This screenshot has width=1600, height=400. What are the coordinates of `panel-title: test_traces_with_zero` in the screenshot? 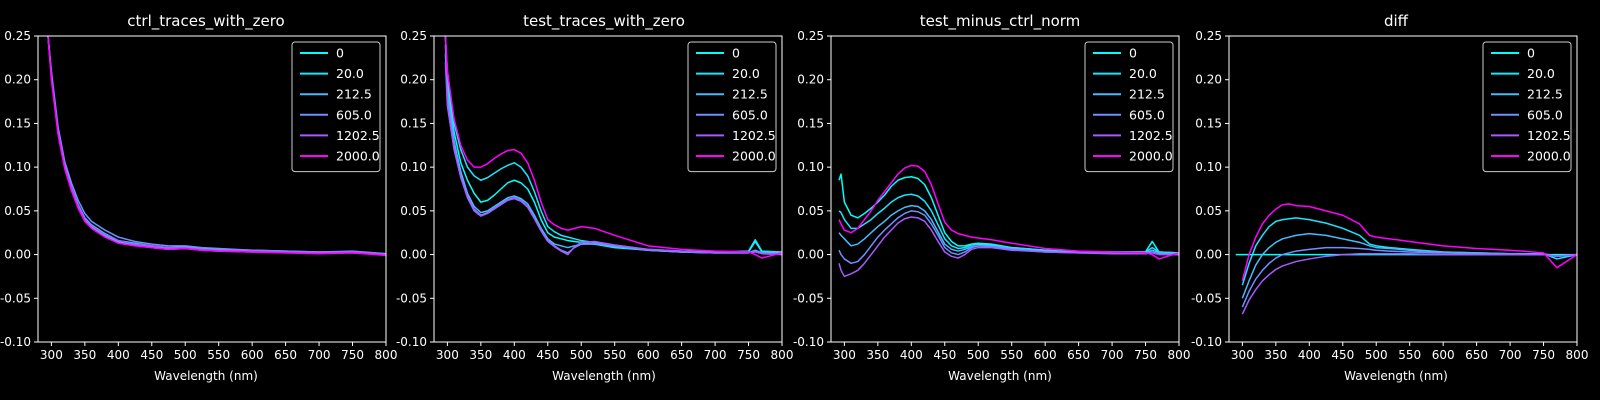 It's located at (604, 21).